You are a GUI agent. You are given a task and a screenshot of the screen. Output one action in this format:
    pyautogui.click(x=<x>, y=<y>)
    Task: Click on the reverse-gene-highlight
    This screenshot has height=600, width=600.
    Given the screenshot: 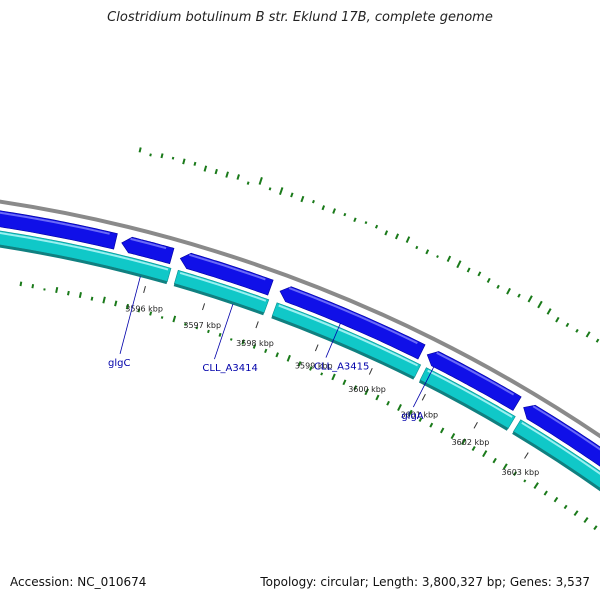 What is the action you would take?
    pyautogui.click(x=560, y=448)
    